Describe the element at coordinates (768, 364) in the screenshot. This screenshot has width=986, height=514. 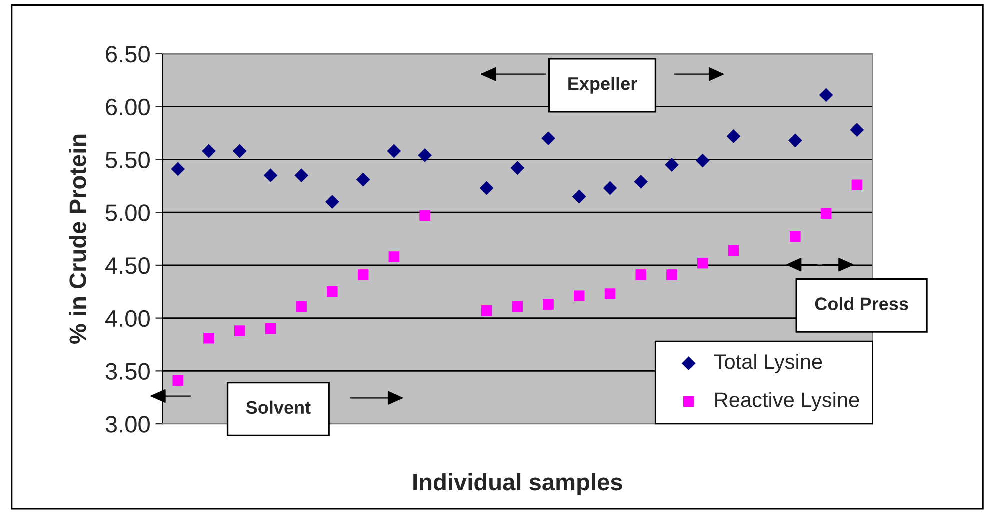
I see `legend-label: Total Lysine` at that location.